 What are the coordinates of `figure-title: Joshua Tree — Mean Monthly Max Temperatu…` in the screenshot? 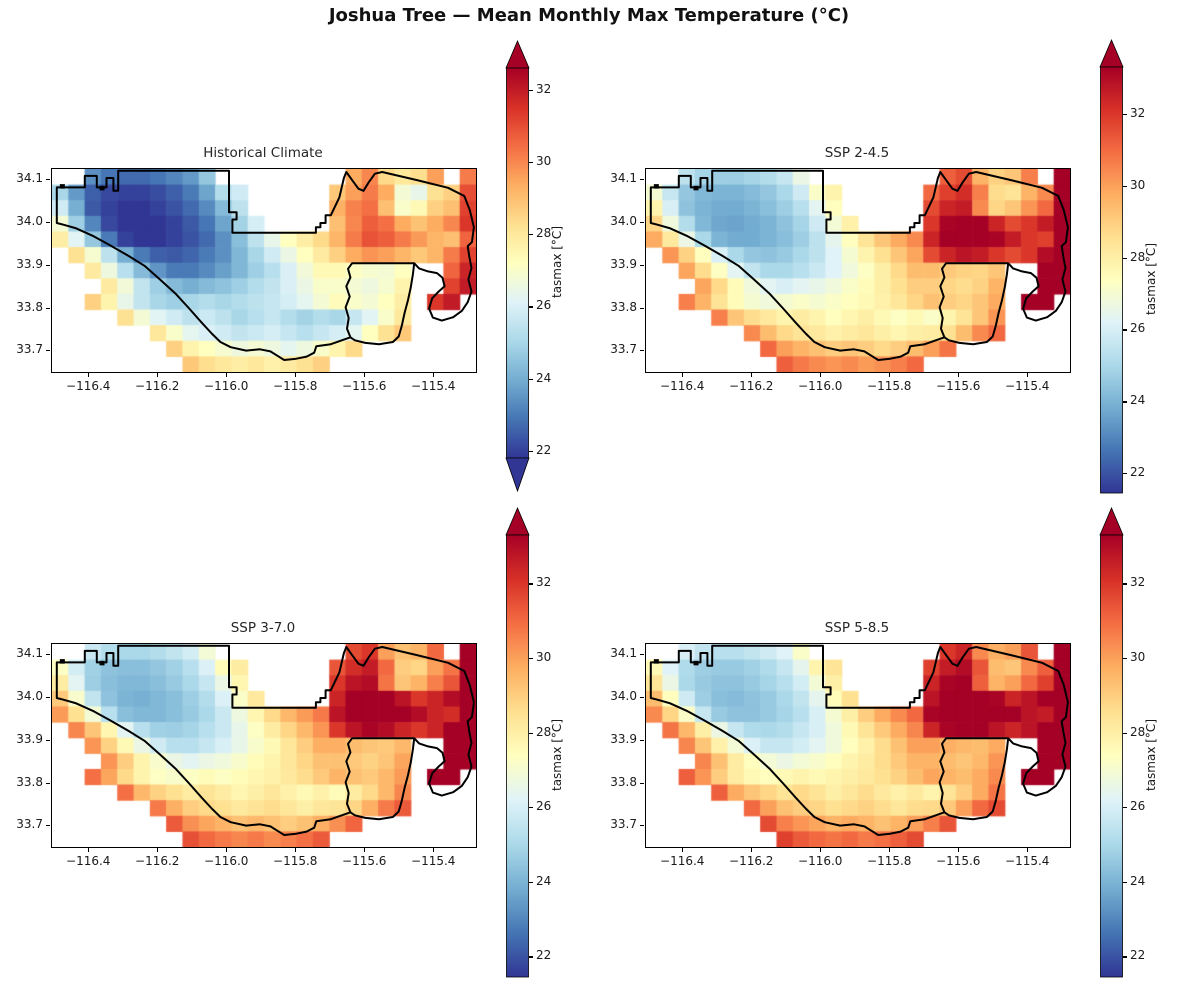 It's located at (589, 15).